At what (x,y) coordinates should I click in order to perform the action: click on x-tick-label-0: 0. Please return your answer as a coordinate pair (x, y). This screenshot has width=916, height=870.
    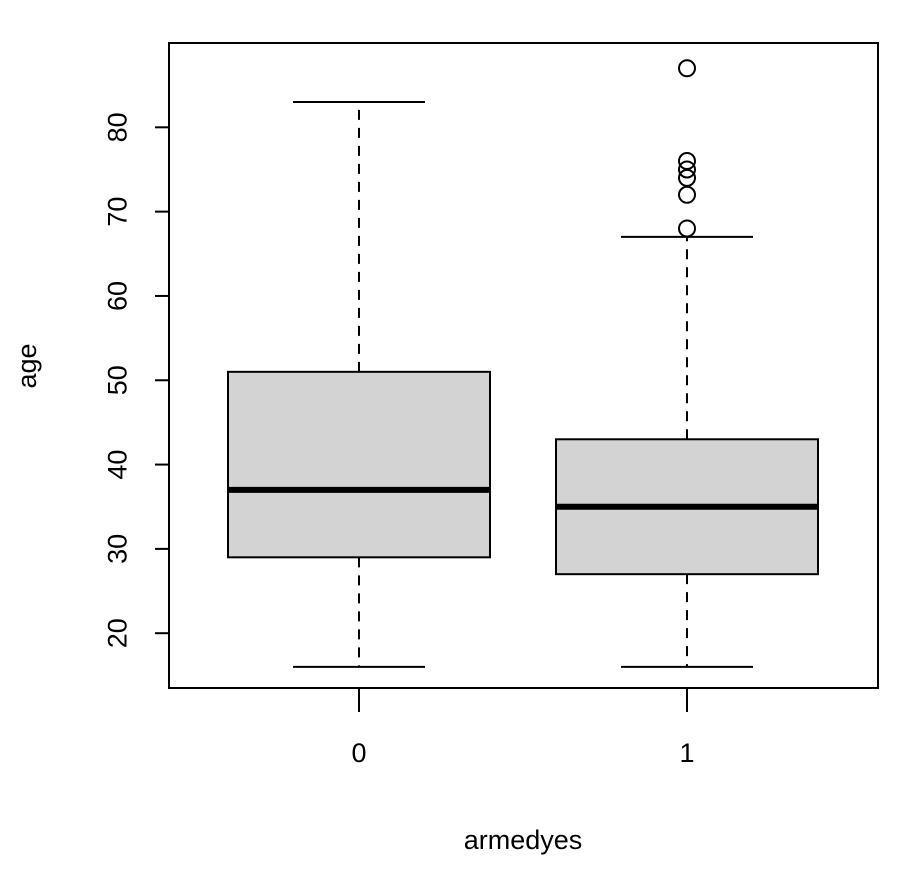
    Looking at the image, I should click on (358, 753).